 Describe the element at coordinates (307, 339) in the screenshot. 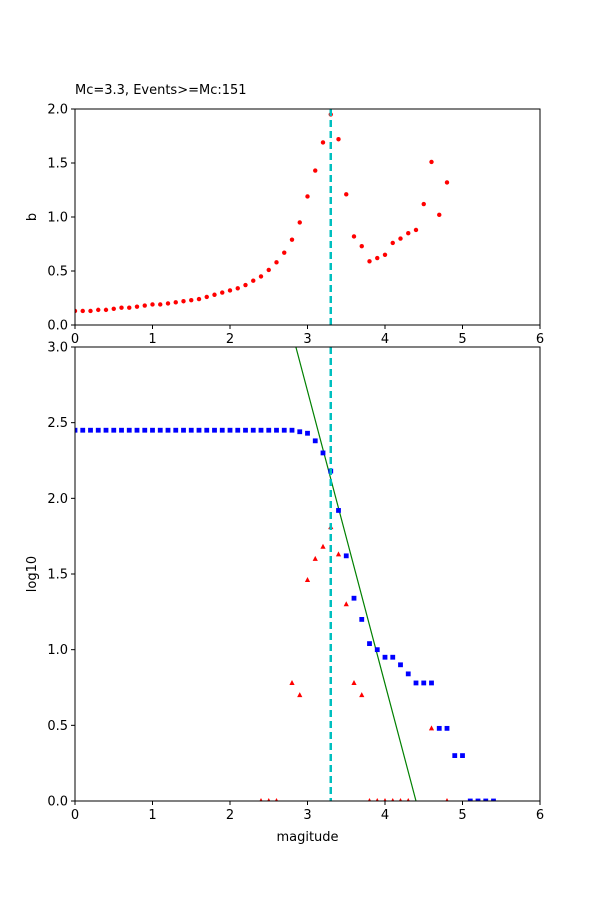

I see `x-tick-label: 3` at that location.